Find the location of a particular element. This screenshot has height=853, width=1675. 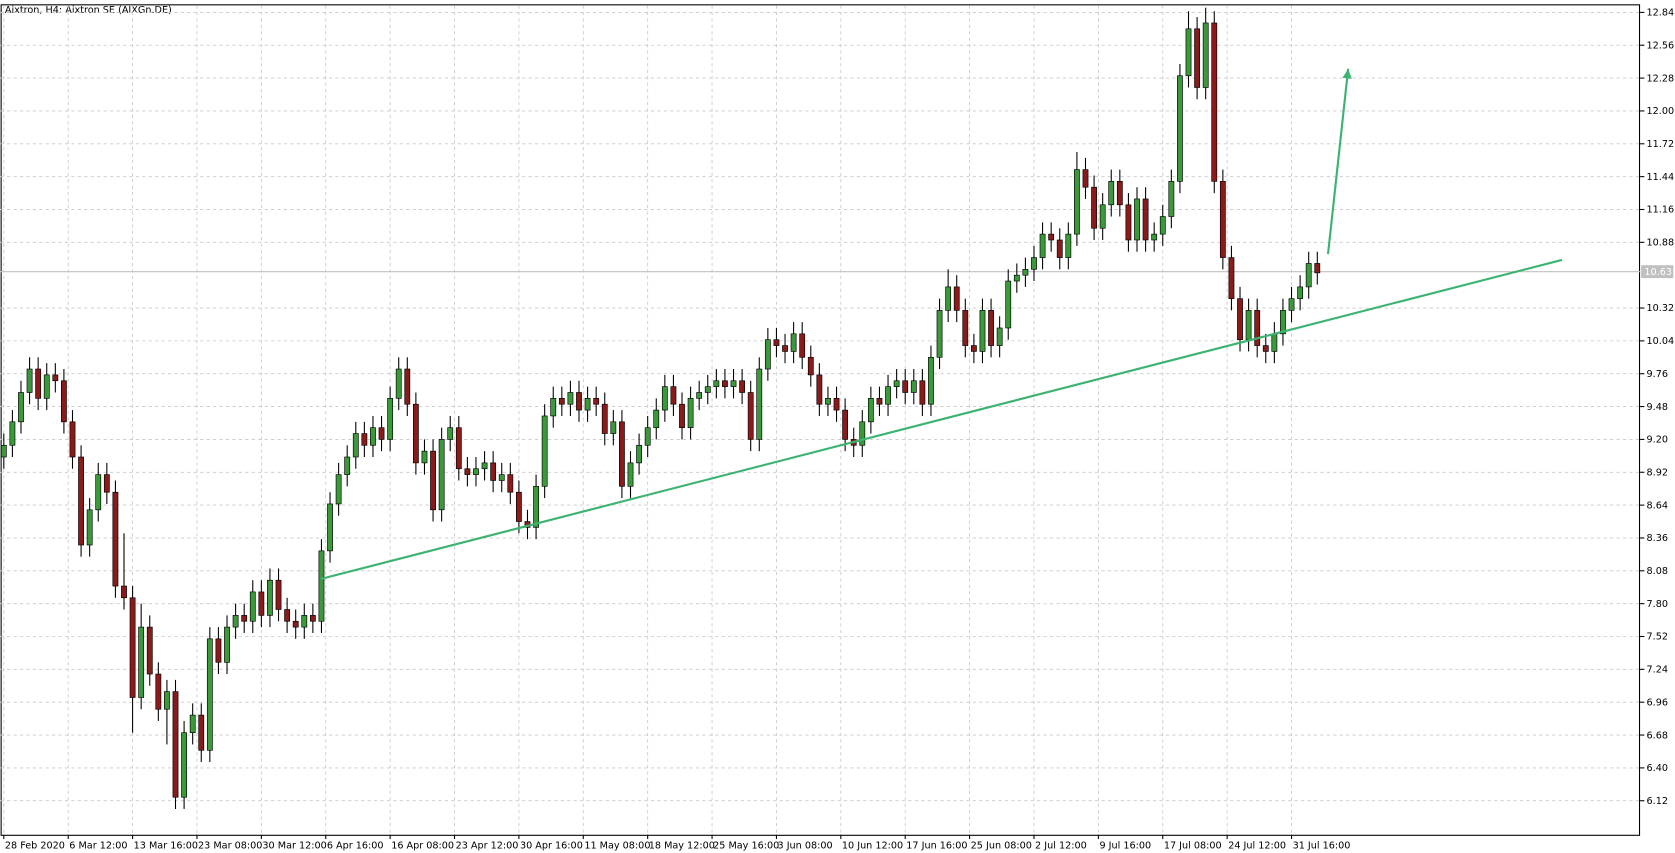

x-tick-label: 28 Feb 2020 is located at coordinates (35, 846).